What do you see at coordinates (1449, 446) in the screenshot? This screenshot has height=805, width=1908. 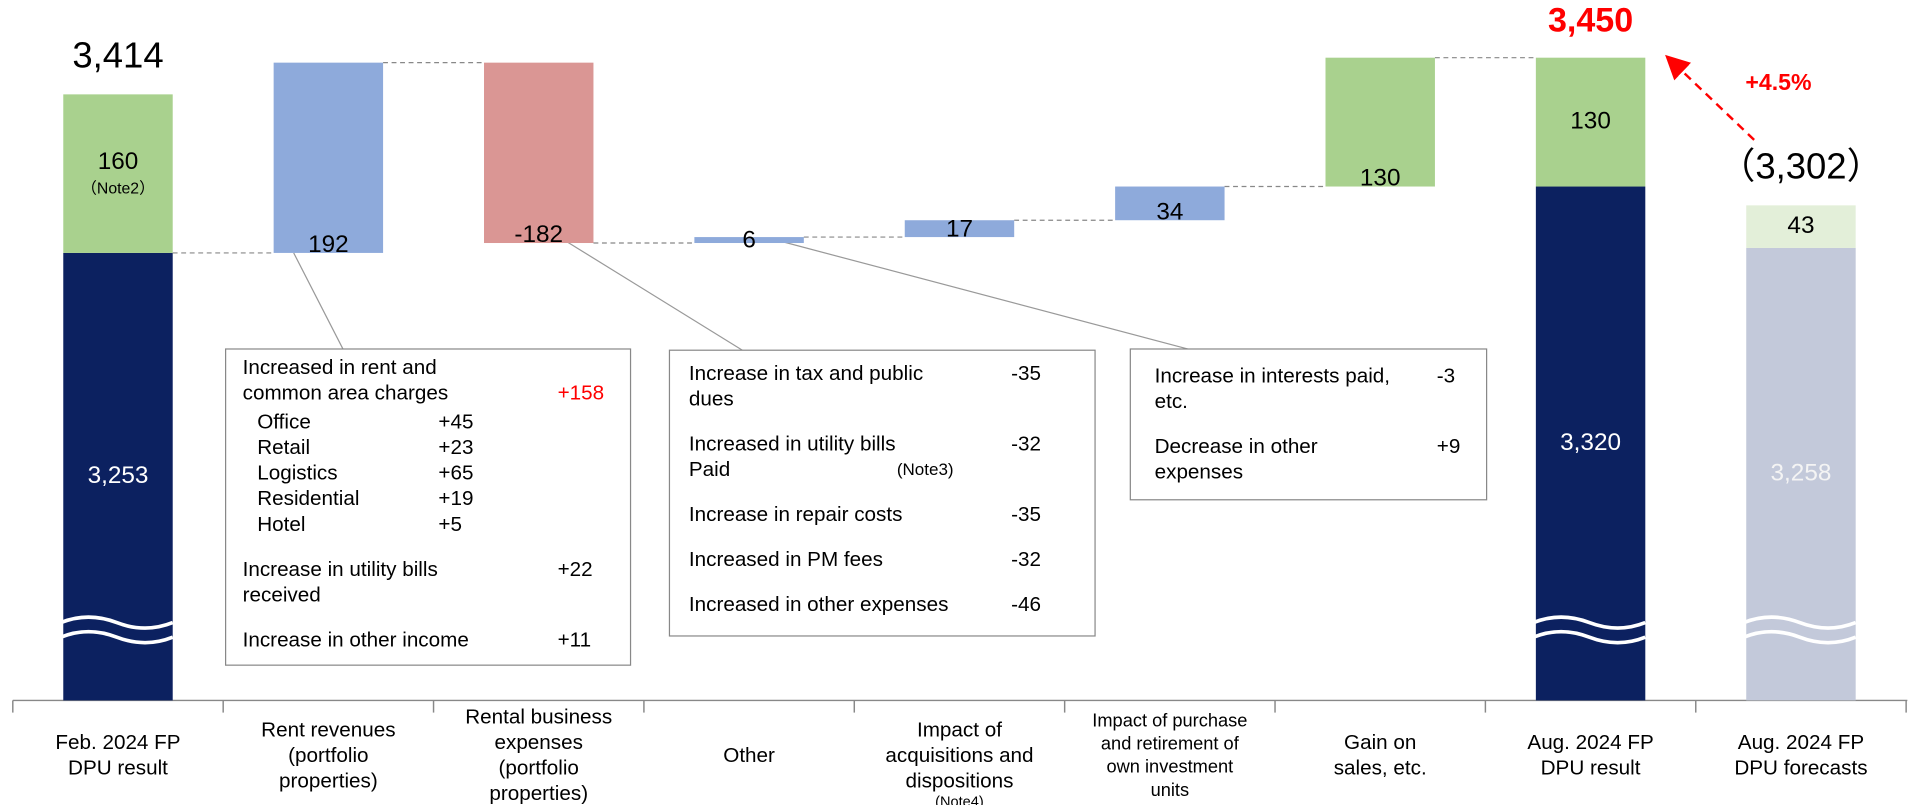 I see `breakdown-value: +9` at bounding box center [1449, 446].